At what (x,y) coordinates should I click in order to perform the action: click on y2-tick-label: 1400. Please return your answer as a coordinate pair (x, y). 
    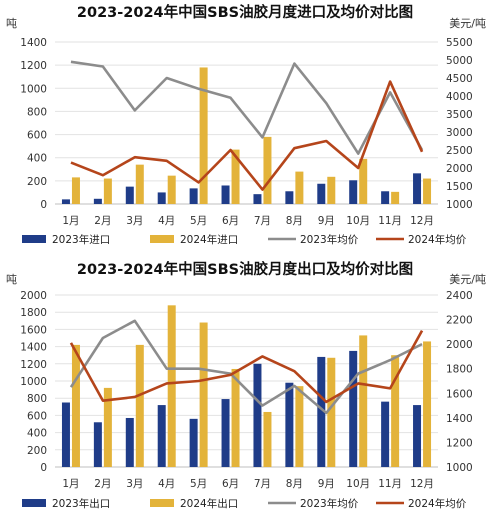
    Looking at the image, I should click on (459, 419).